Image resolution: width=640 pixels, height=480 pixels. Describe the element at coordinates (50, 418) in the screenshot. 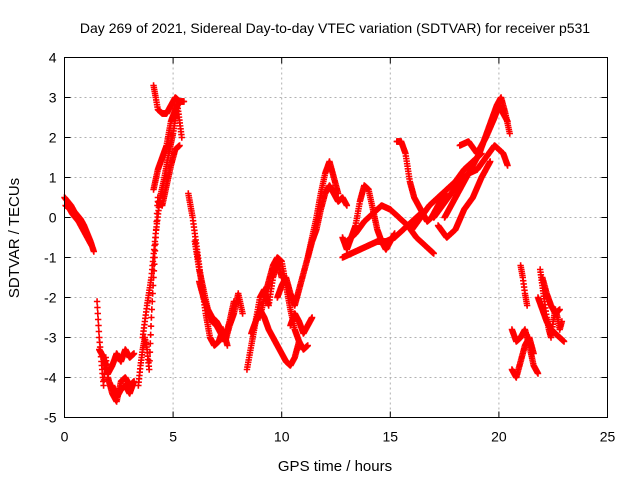

I see `y-tick-label: -5` at that location.